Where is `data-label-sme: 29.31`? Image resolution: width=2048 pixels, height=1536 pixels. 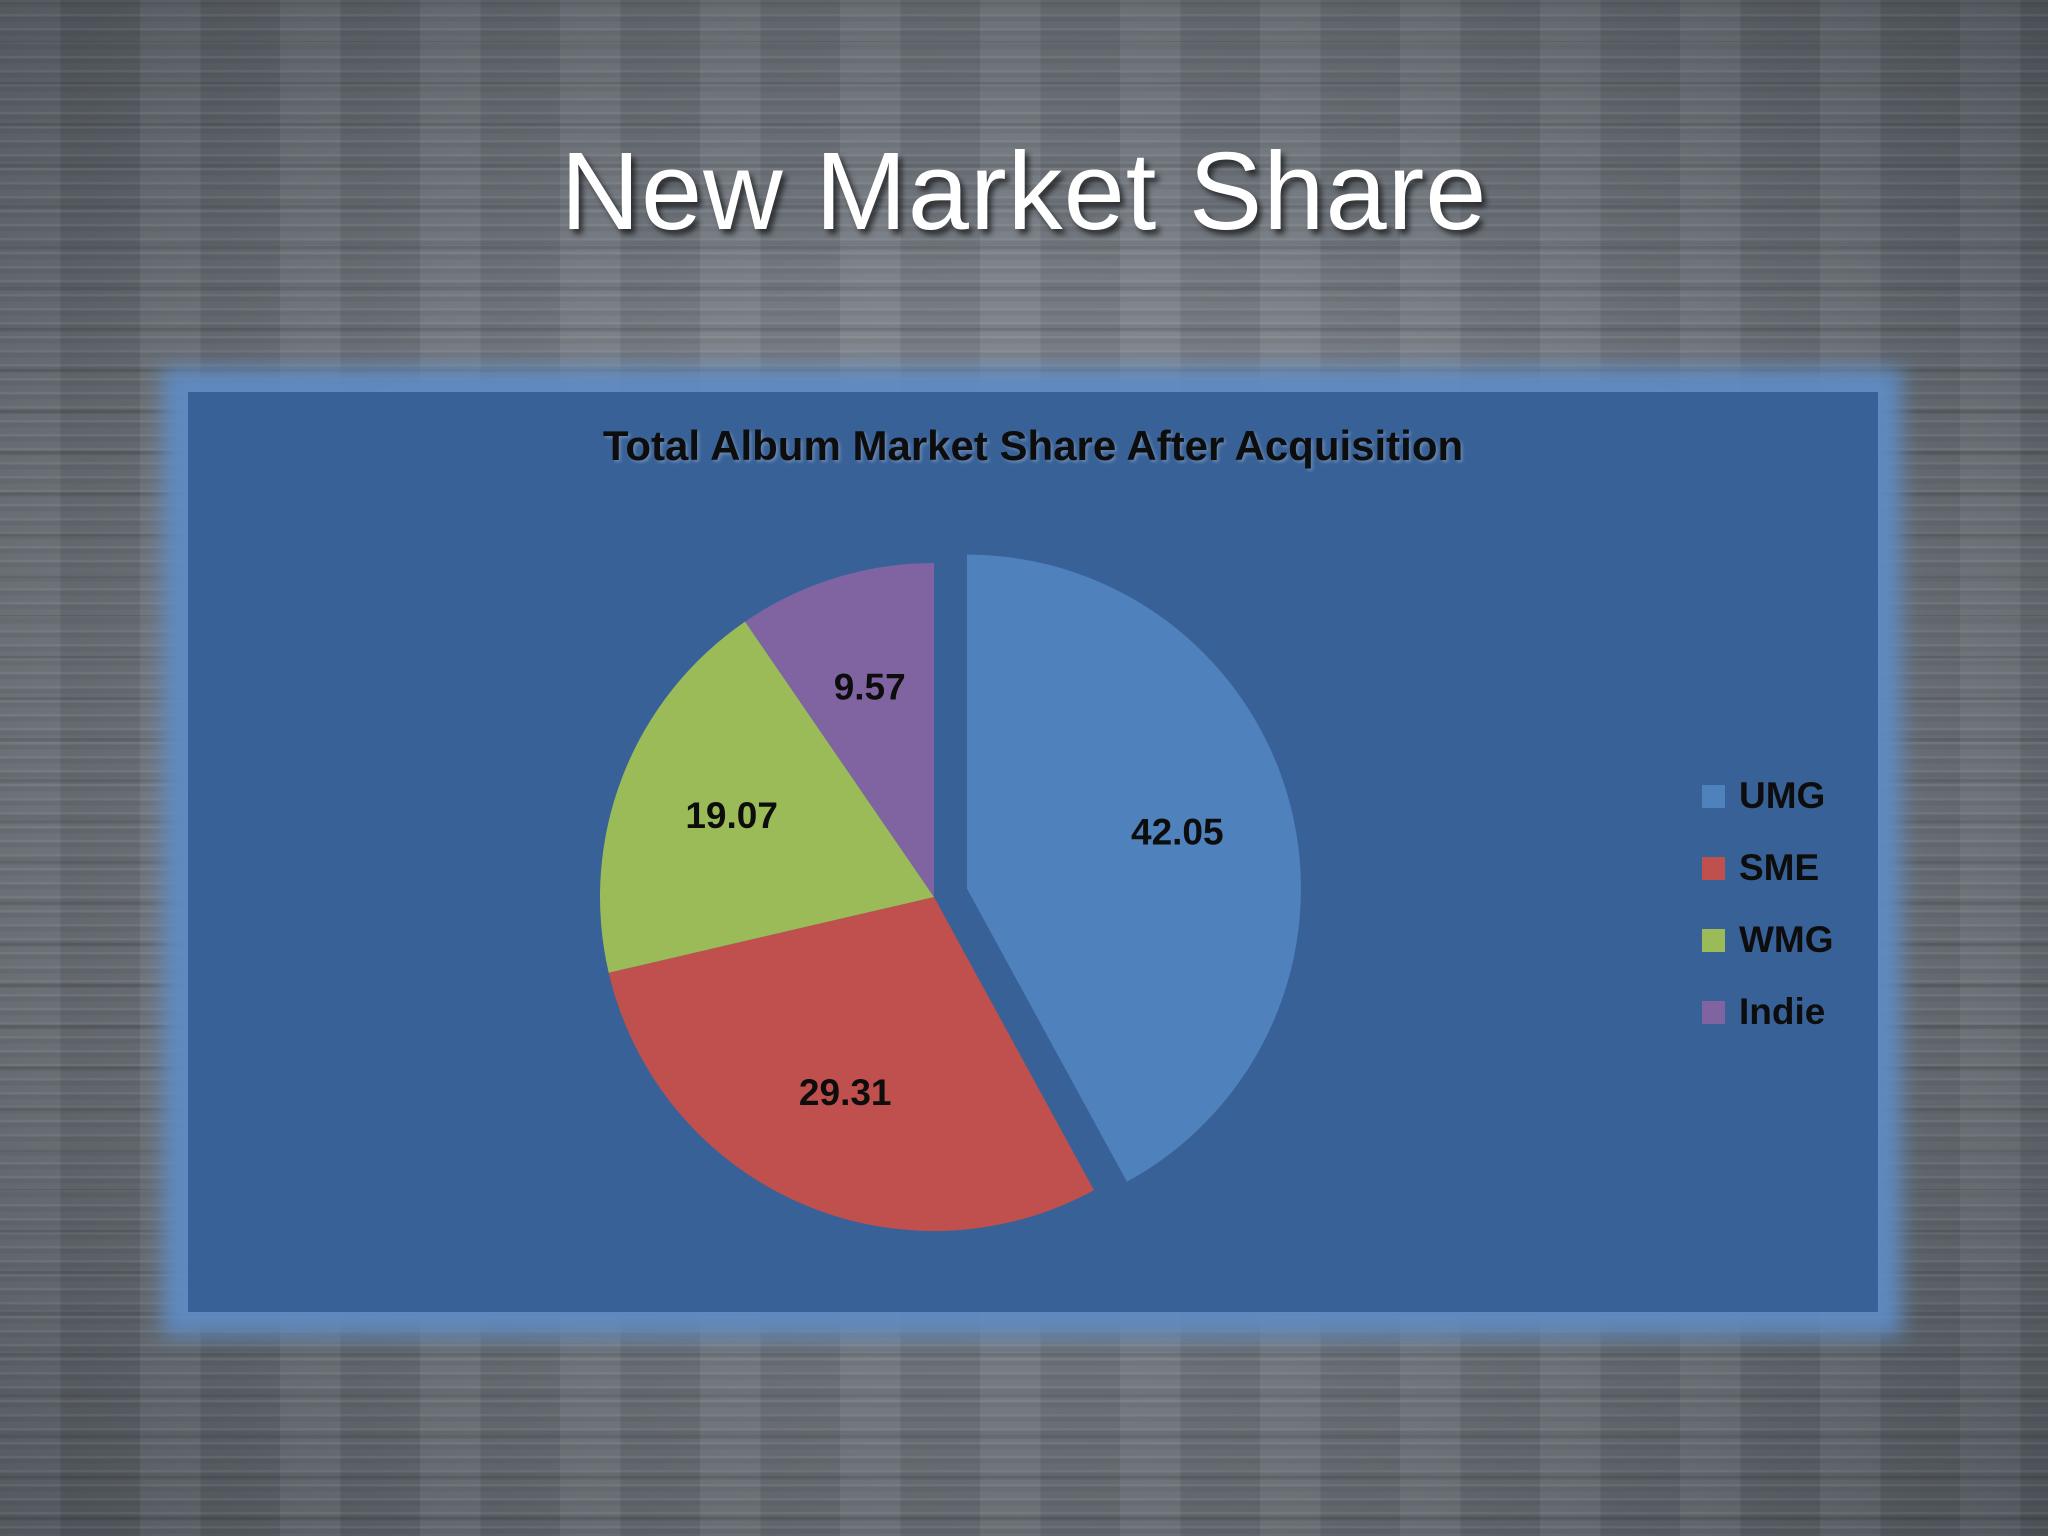 data-label-sme: 29.31 is located at coordinates (845, 1092).